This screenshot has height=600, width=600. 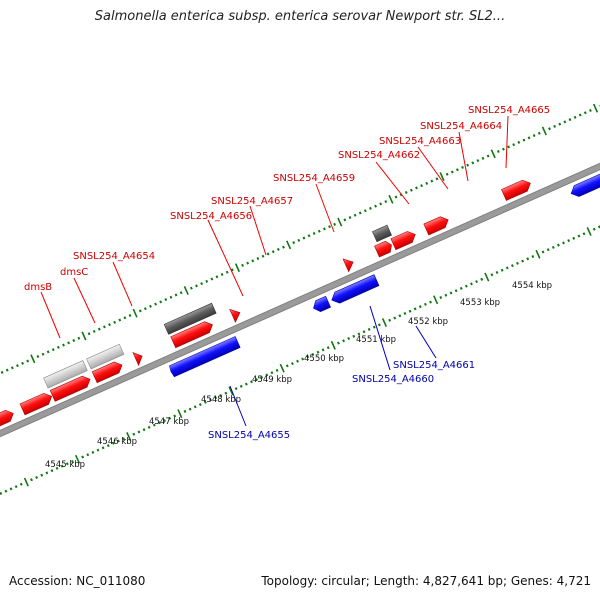 I want to click on gene-label-SNSL254_A4665: SNSL254_A4665, so click(x=509, y=110).